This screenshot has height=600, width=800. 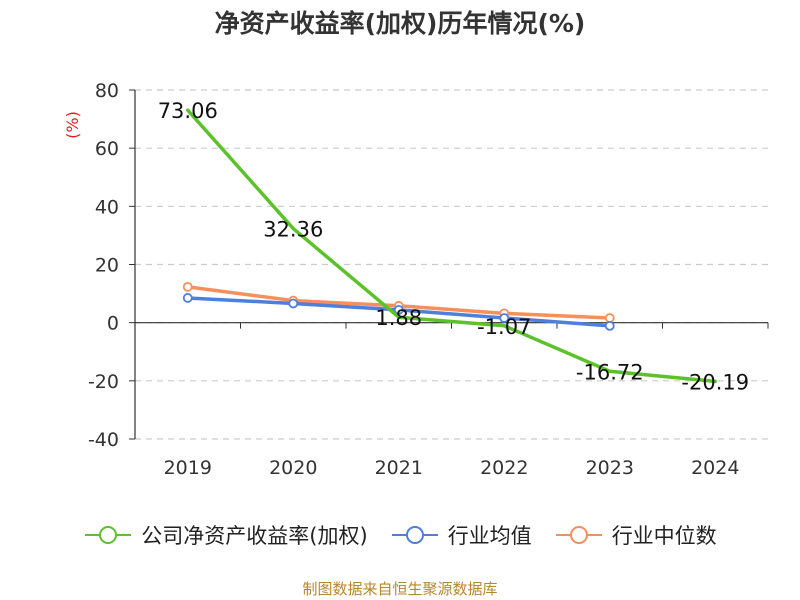 I want to click on x-tick-label: 2022, so click(x=504, y=468).